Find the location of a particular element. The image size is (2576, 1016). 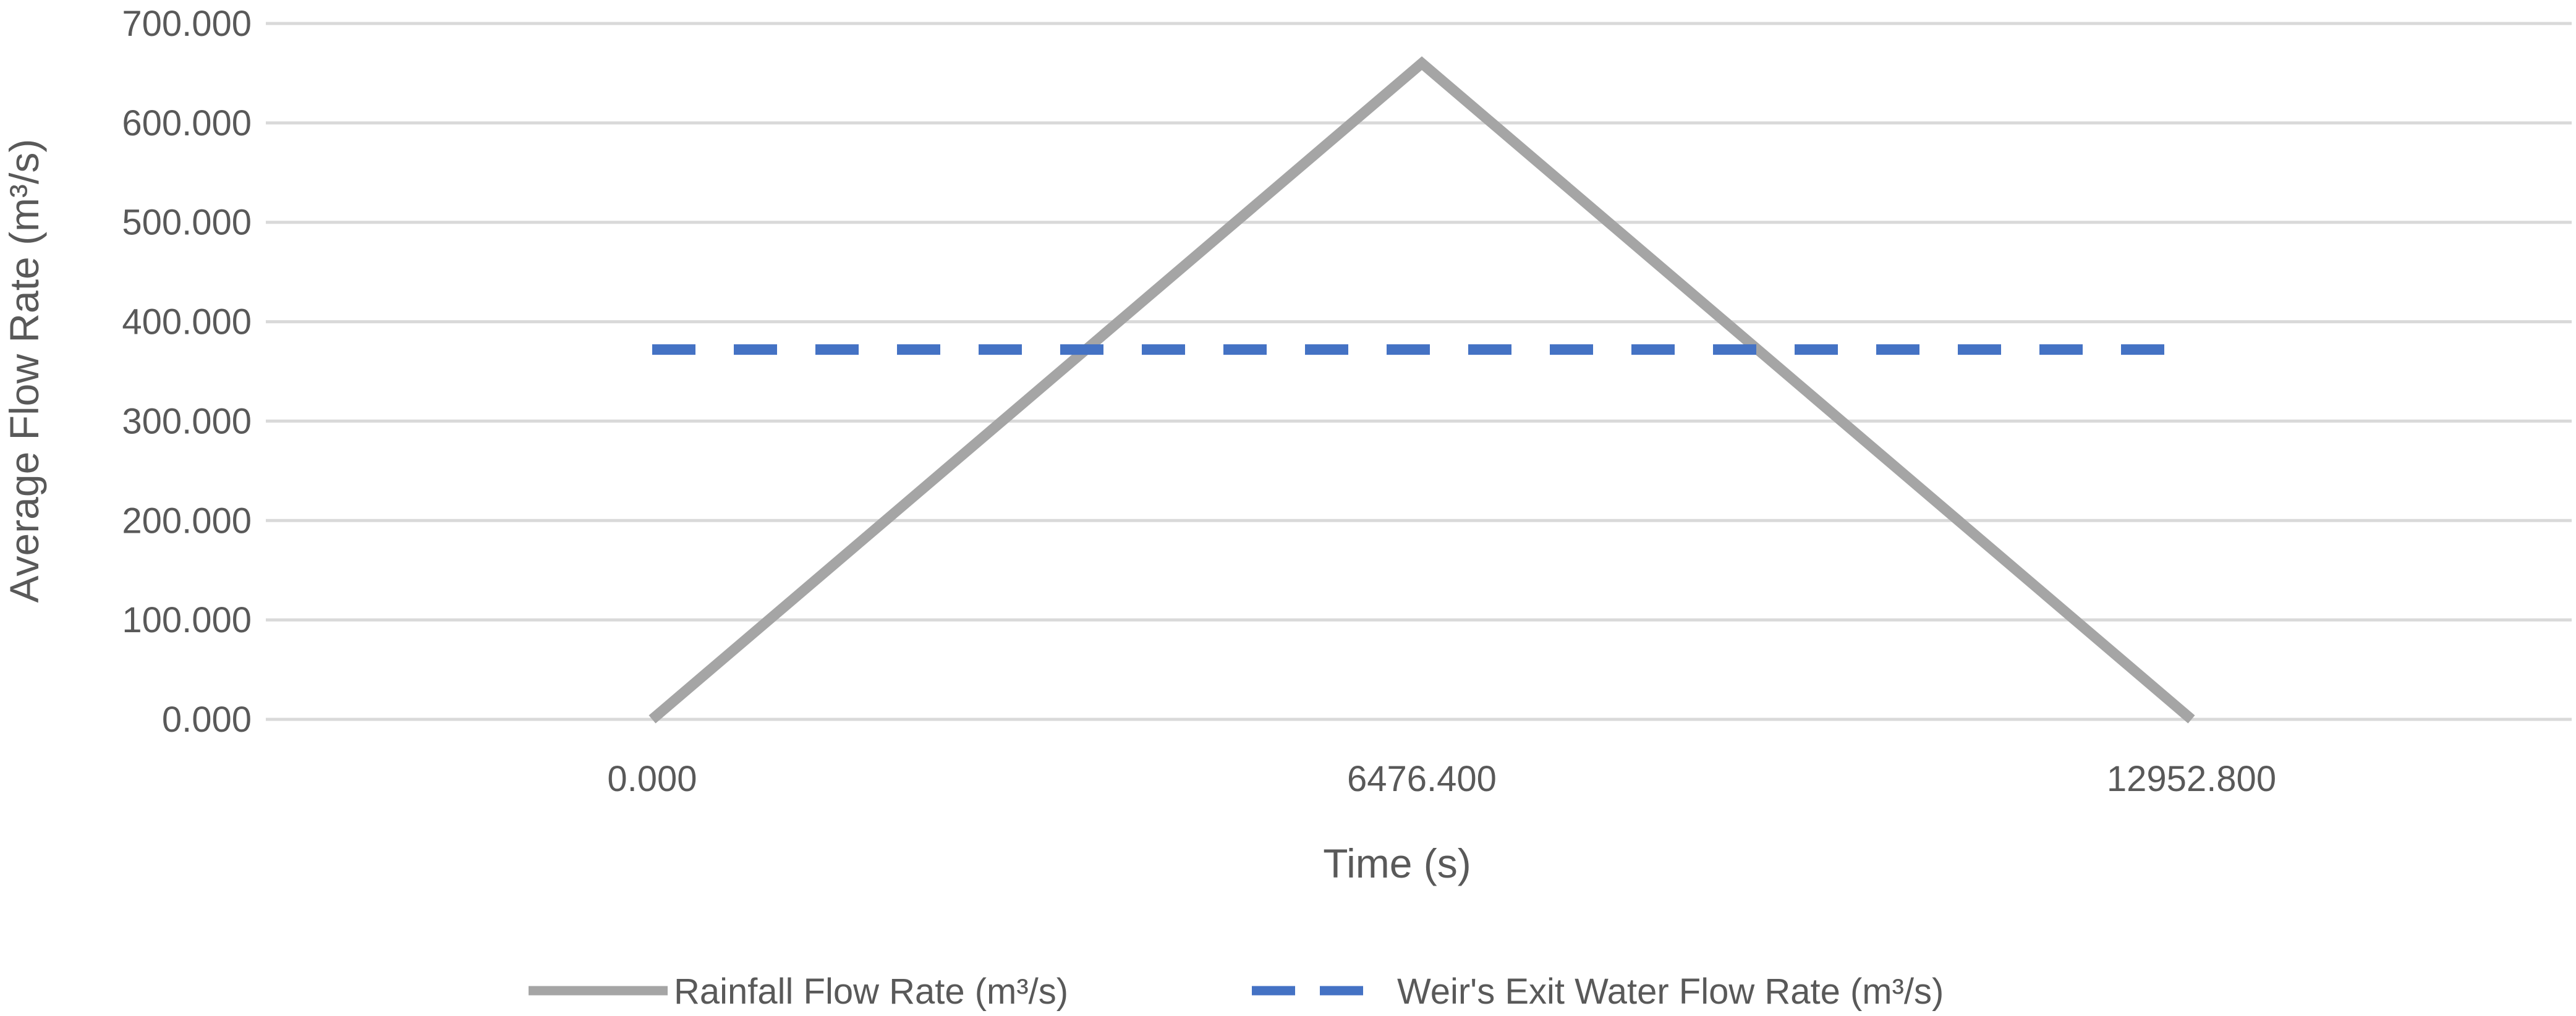

y-axis-title: Average Flow Rate (m³/s) is located at coordinates (24, 371).